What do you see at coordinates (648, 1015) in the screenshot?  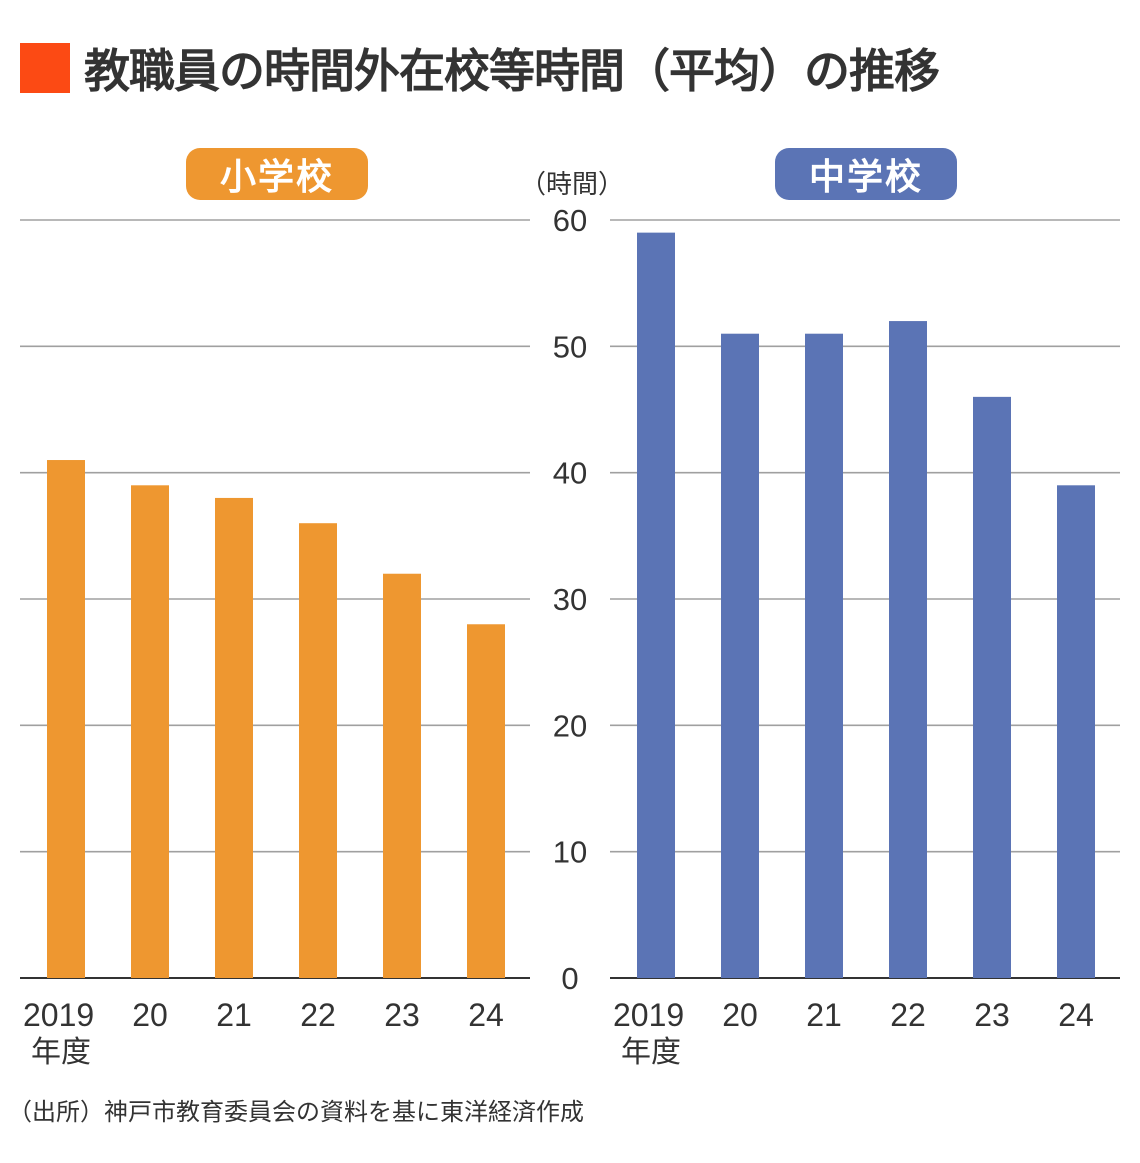 I see `junior-high-x-tick-label: 2019` at bounding box center [648, 1015].